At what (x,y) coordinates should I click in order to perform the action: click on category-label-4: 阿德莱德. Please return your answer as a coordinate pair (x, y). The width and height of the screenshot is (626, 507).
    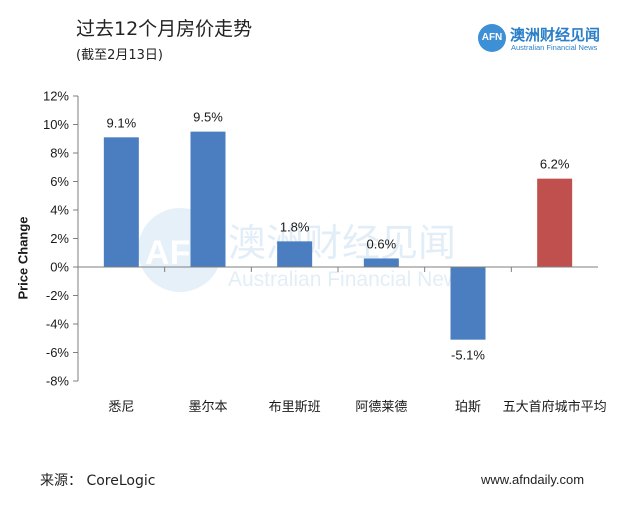
    Looking at the image, I should click on (381, 407).